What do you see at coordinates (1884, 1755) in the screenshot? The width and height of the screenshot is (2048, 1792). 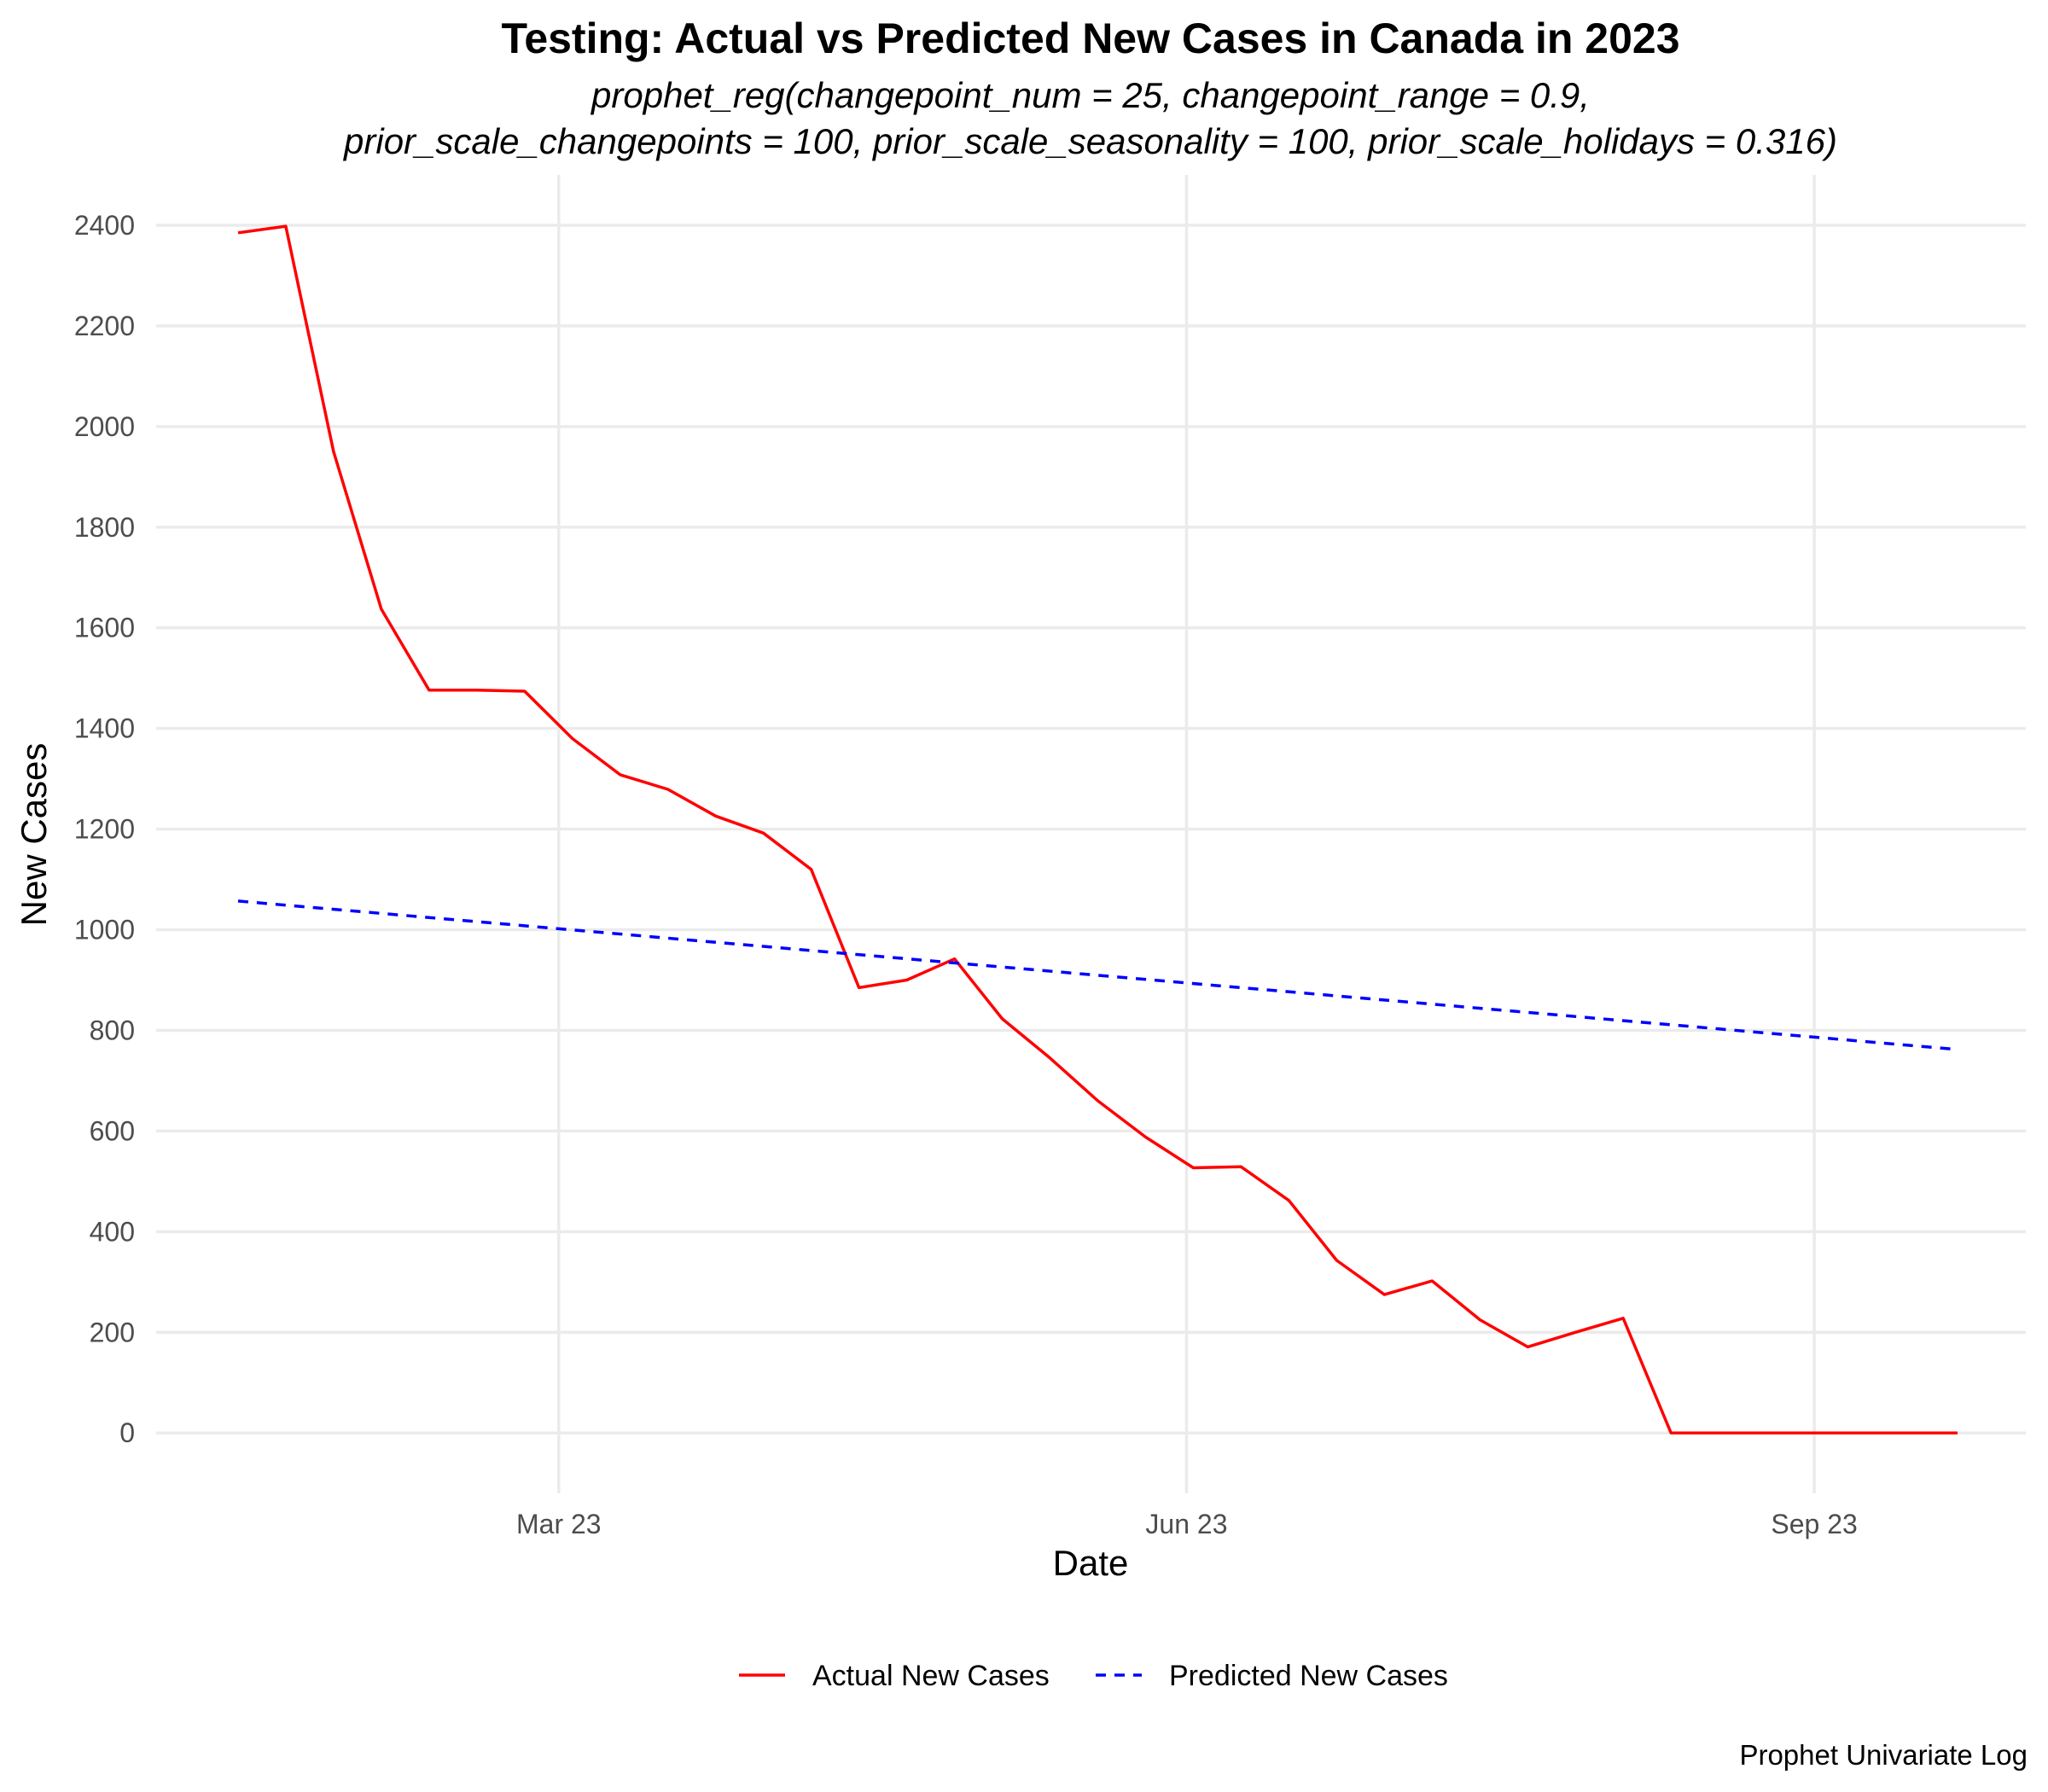 I see `chart-caption: Prophet Univariate Log` at bounding box center [1884, 1755].